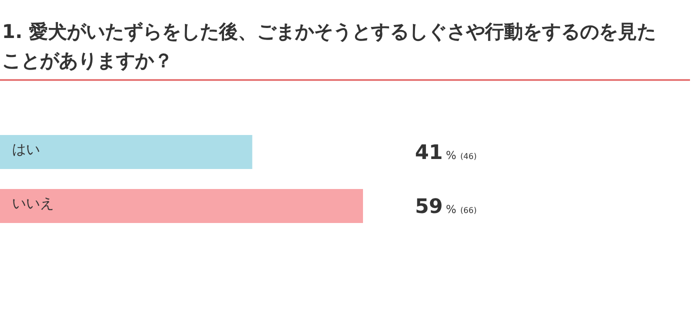 This screenshot has width=700, height=327. I want to click on y-tick-label: いいえ, so click(33, 204).